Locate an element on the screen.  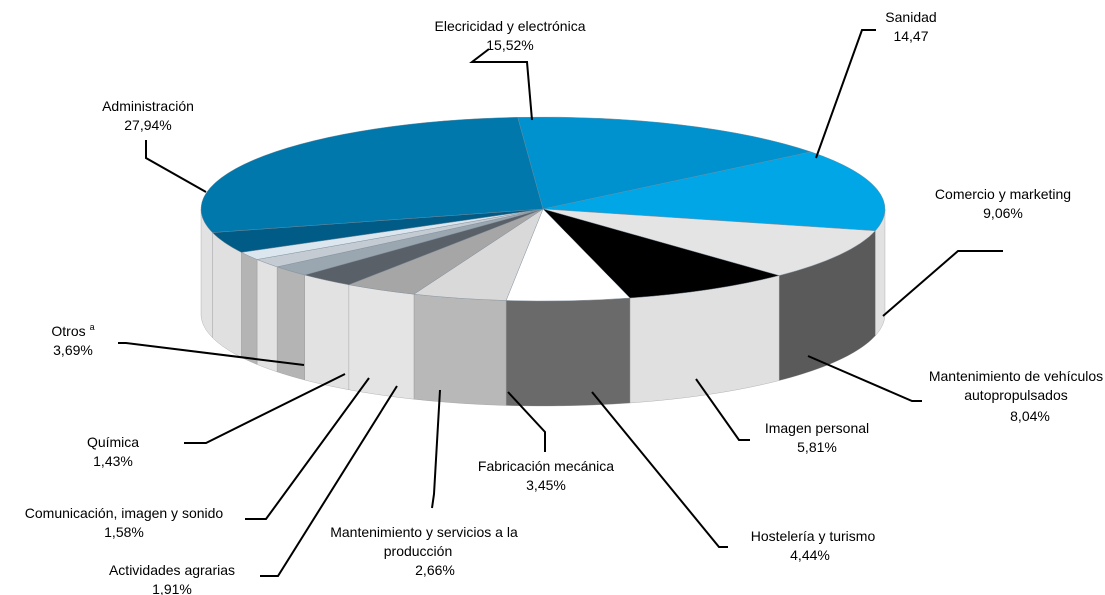
slice-value-9: 1,58% is located at coordinates (124, 532).